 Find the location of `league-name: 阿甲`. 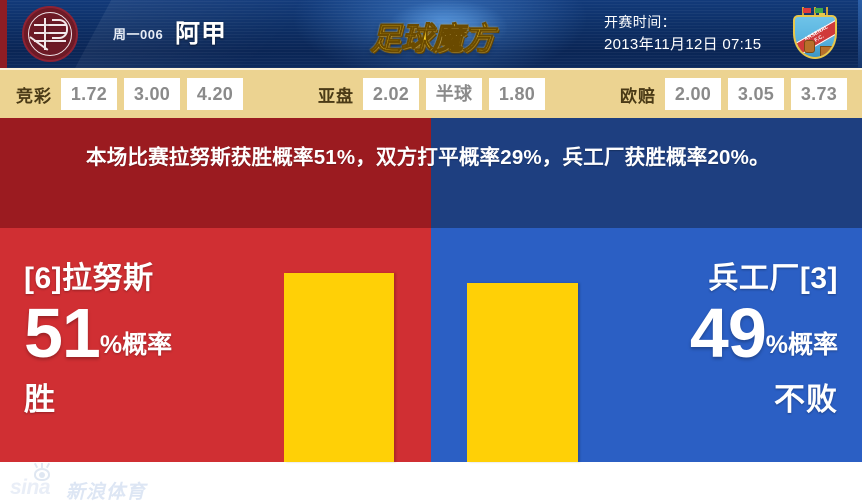

league-name: 阿甲 is located at coordinates (201, 34).